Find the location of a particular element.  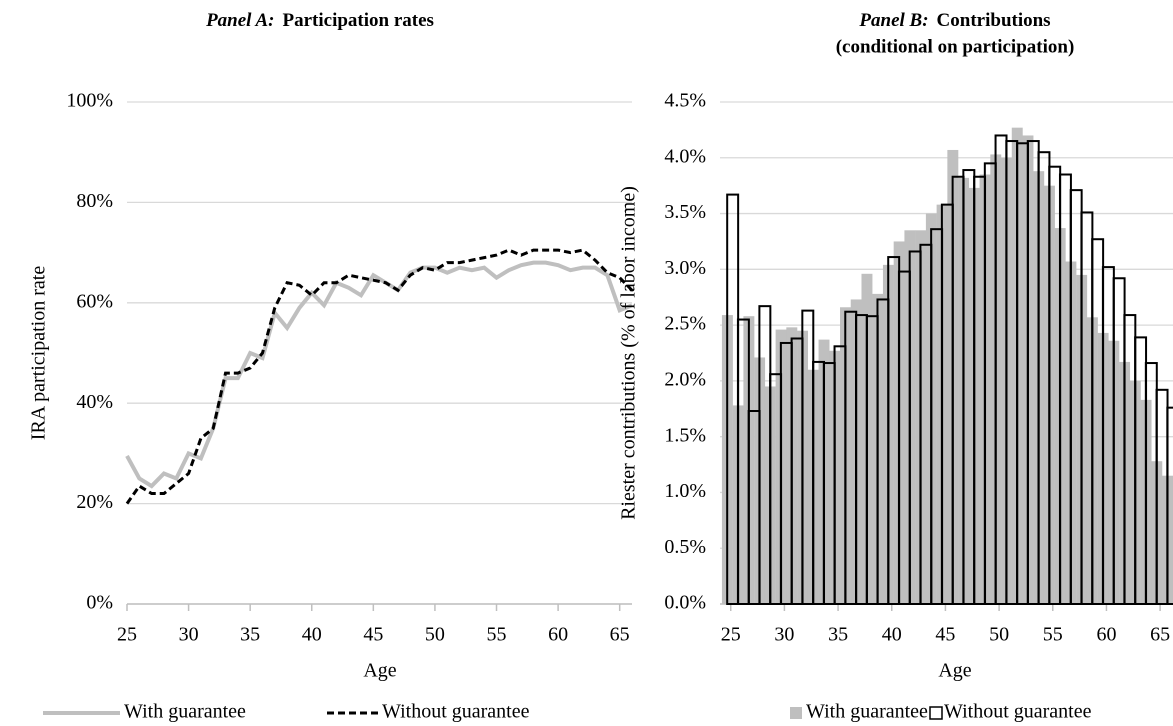

y-tick-label: 100% is located at coordinates (89, 101).